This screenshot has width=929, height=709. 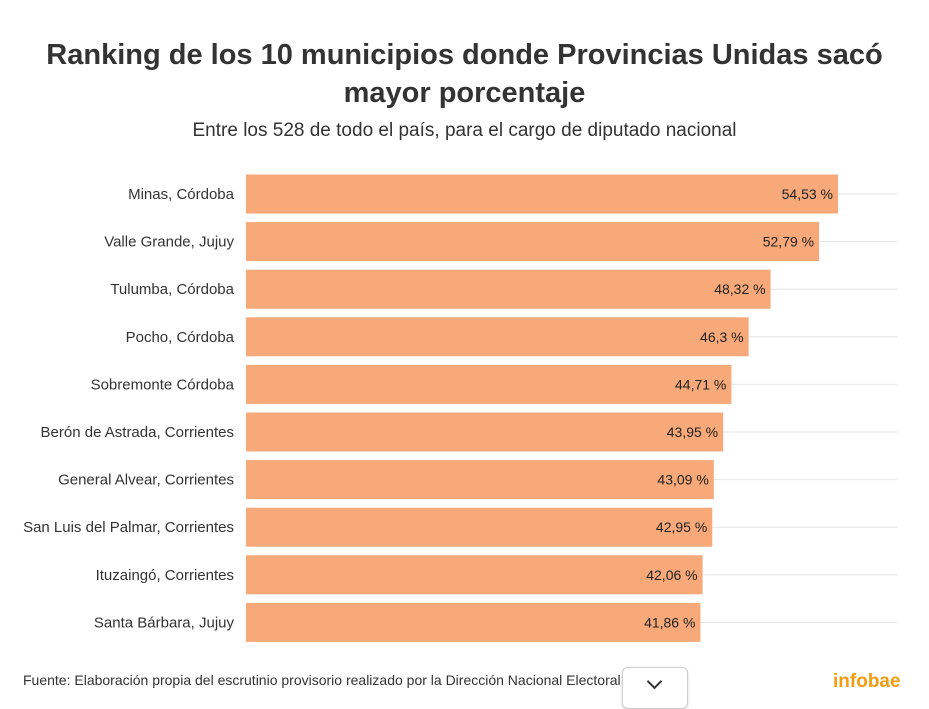 I want to click on value-label: 48,32 %, so click(x=739, y=289).